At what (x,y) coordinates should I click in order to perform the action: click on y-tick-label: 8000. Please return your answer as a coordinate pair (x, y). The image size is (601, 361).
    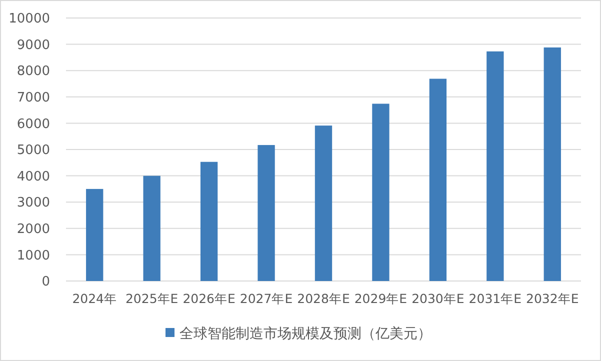
    Looking at the image, I should click on (33, 72).